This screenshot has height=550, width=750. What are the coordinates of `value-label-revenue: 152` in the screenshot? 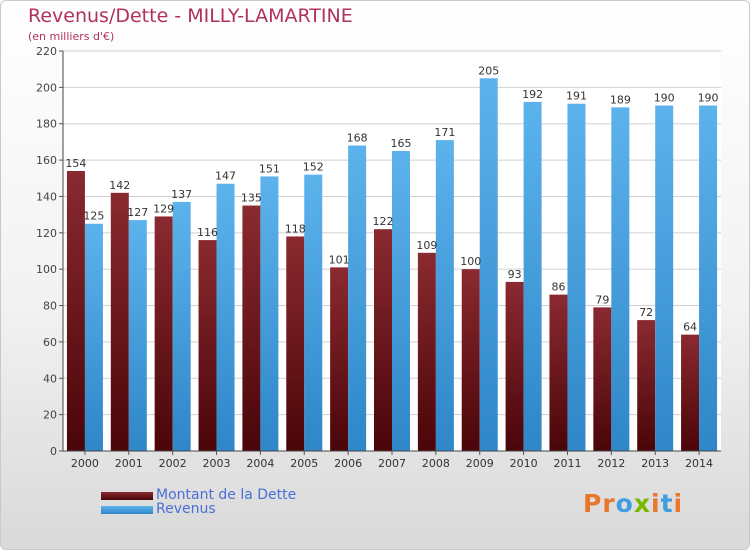 It's located at (313, 167).